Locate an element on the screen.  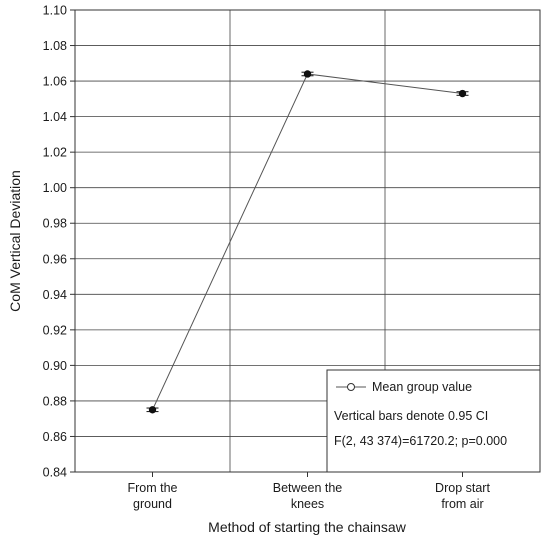
x-tick-label: Between the is located at coordinates (308, 488).